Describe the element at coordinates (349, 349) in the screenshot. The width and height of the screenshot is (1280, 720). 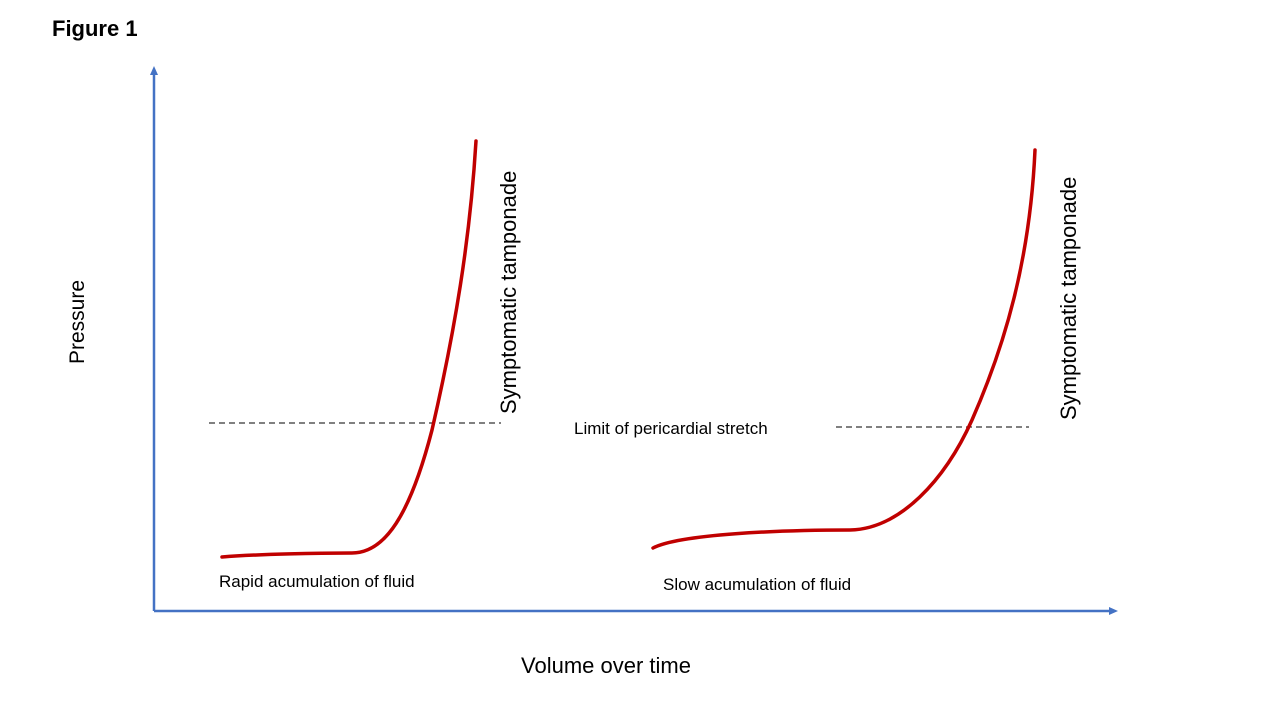
I see `rapid-accumulation-curve` at that location.